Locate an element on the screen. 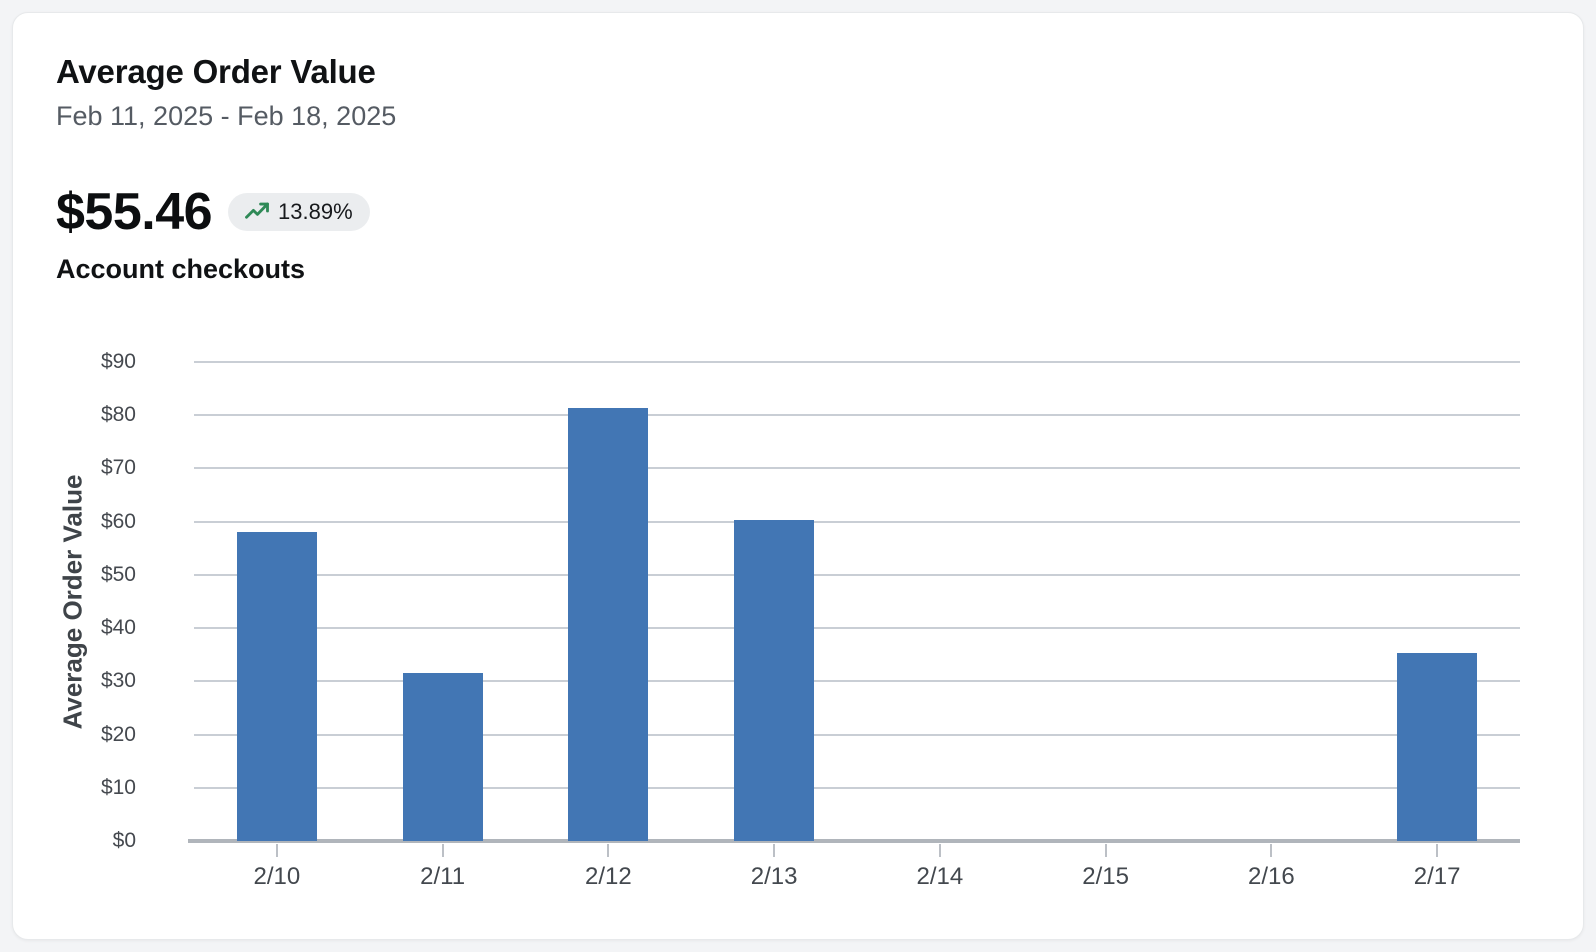 The image size is (1596, 952). x-tick-label: 2/15 is located at coordinates (1105, 876).